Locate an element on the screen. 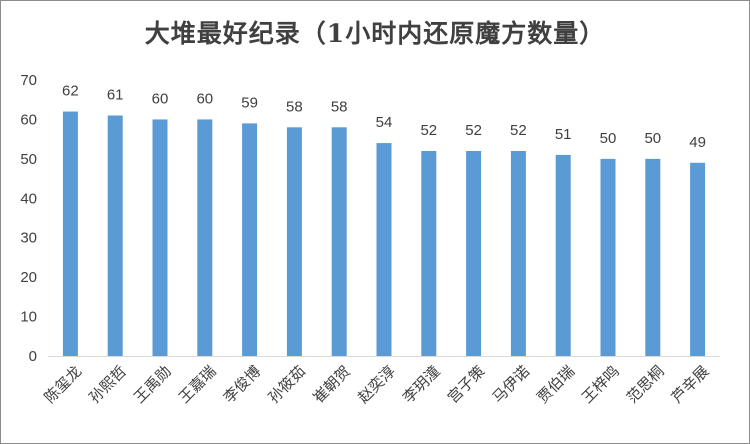  x-tick-label: 崔朝贺 is located at coordinates (331, 384).